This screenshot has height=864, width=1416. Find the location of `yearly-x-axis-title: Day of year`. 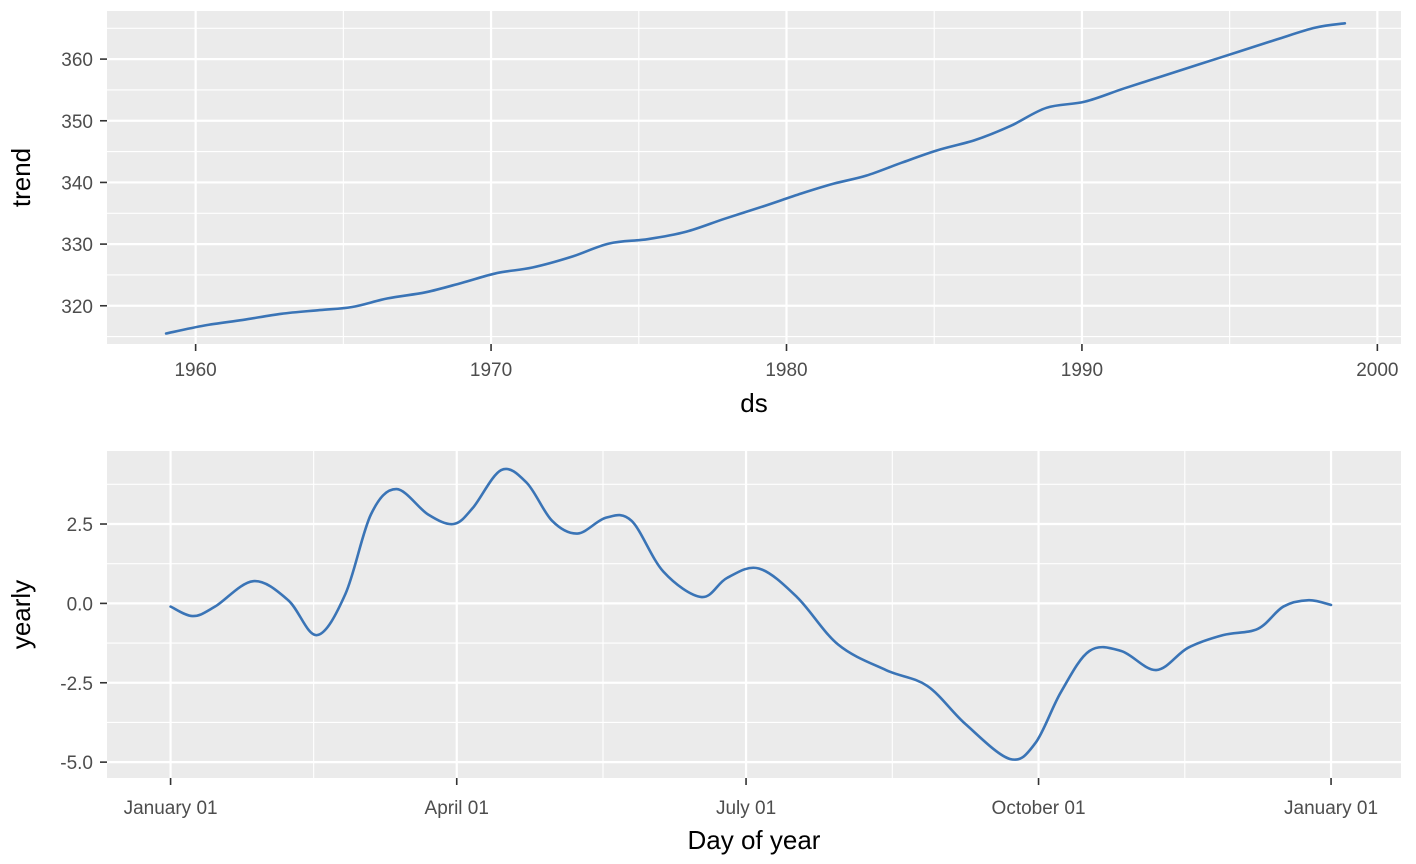

yearly-x-axis-title: Day of year is located at coordinates (754, 840).